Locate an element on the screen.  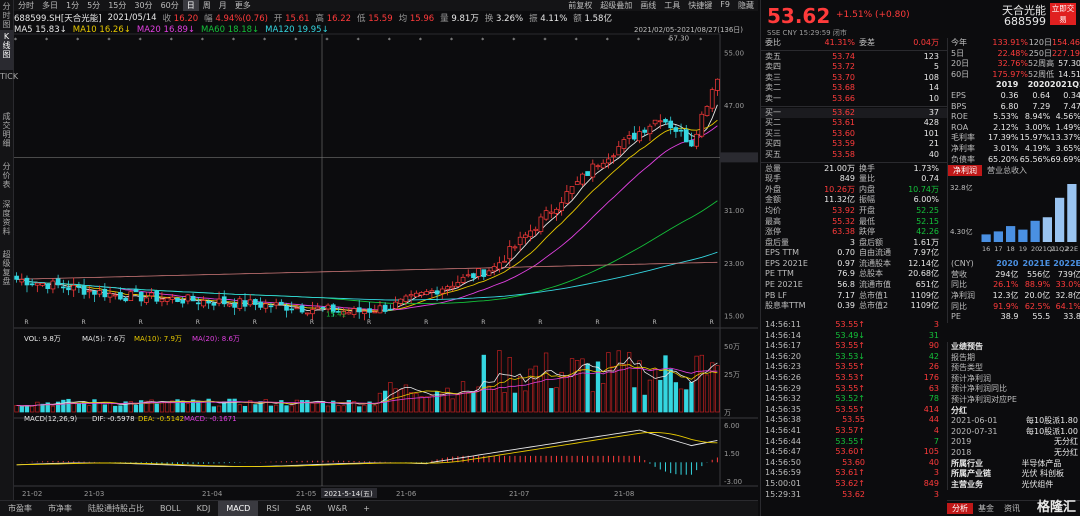
period-15min: 15分 is located at coordinates (117, 5).